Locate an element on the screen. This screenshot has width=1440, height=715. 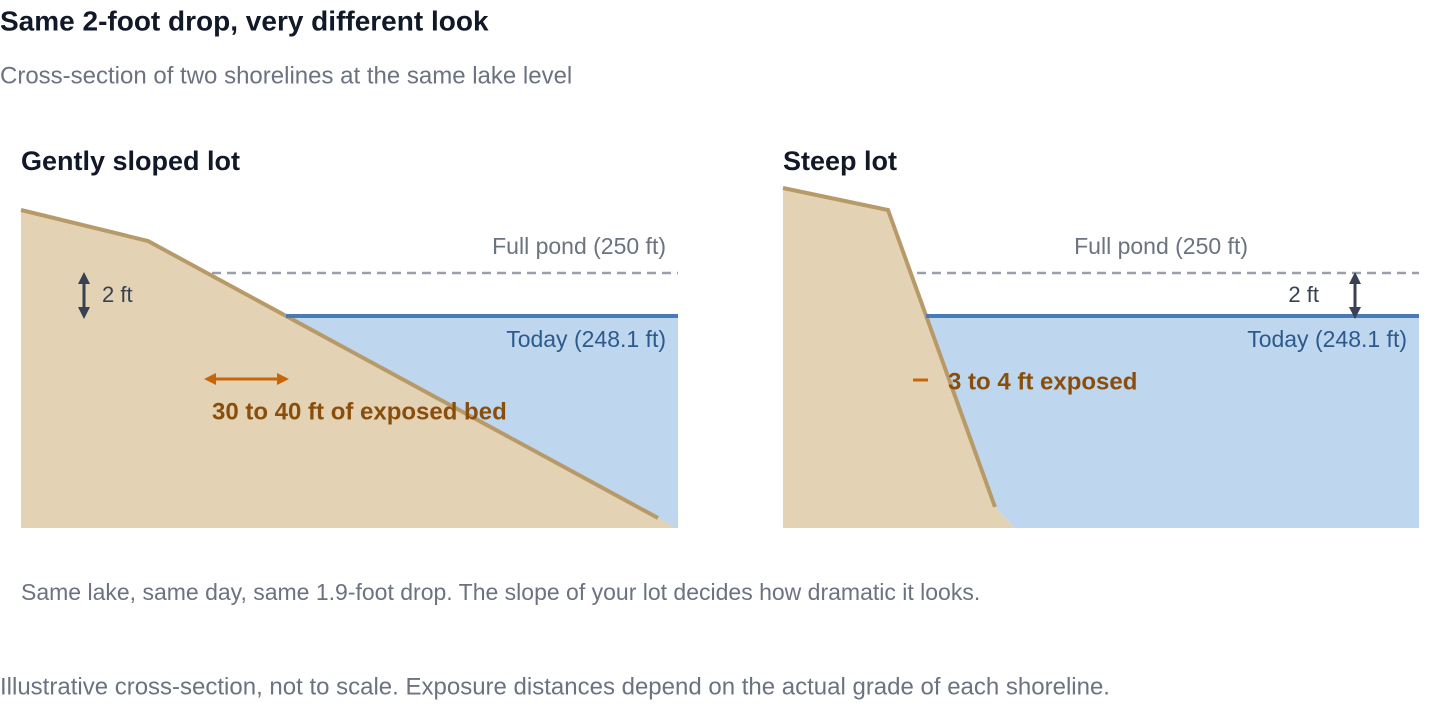
water is located at coordinates (1172, 422).